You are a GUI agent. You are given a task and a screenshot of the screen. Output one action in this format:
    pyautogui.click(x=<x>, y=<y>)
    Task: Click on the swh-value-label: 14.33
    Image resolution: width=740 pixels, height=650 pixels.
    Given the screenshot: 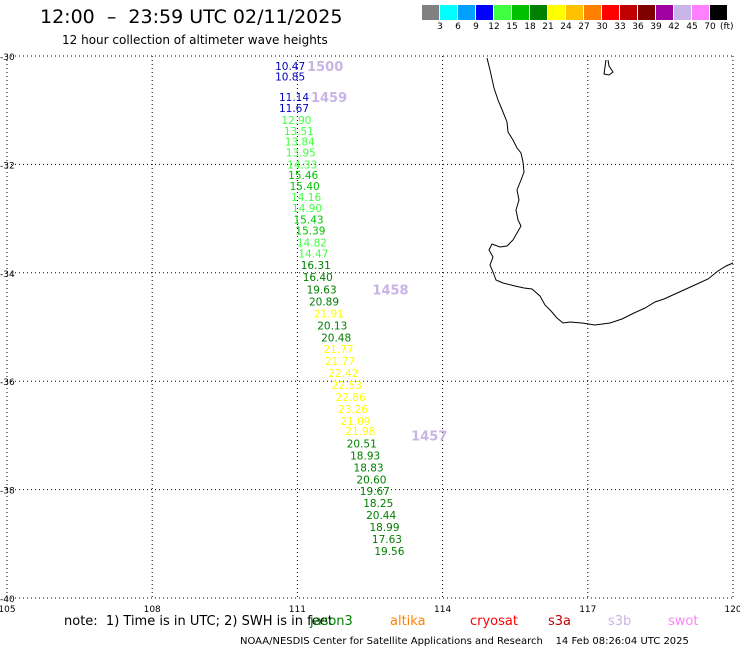 What is the action you would take?
    pyautogui.click(x=302, y=165)
    